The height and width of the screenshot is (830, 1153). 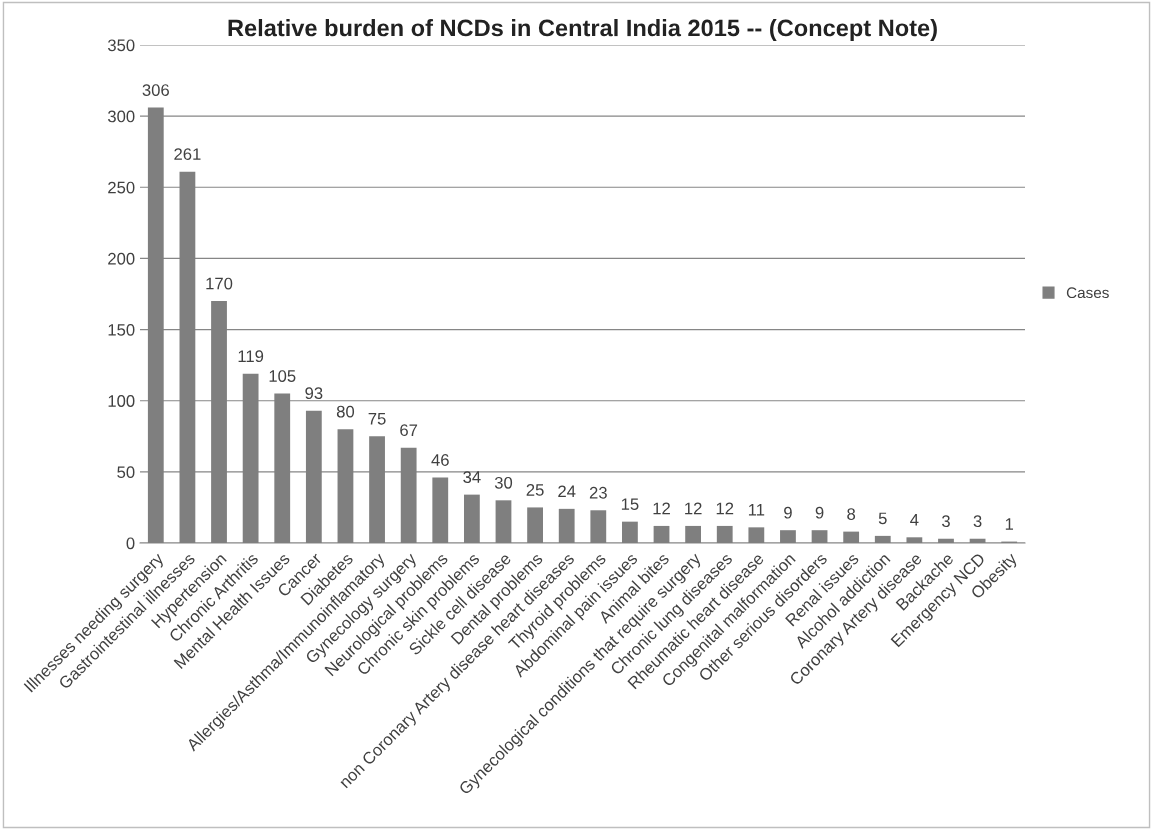 What do you see at coordinates (377, 419) in the screenshot?
I see `data-label: 75` at bounding box center [377, 419].